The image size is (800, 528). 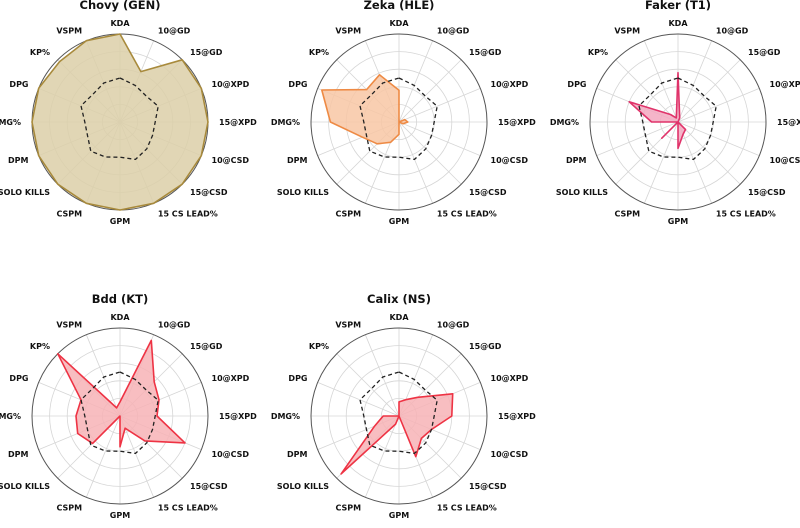 What do you see at coordinates (678, 6) in the screenshot?
I see `chart-title: Faker (T1)` at bounding box center [678, 6].